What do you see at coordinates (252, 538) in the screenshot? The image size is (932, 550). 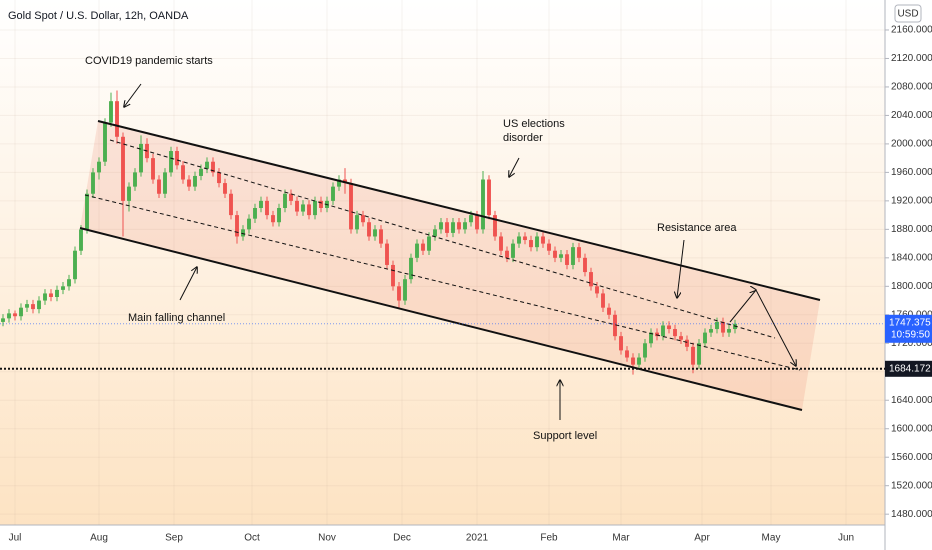 I see `x-tick-label: Oct` at bounding box center [252, 538].